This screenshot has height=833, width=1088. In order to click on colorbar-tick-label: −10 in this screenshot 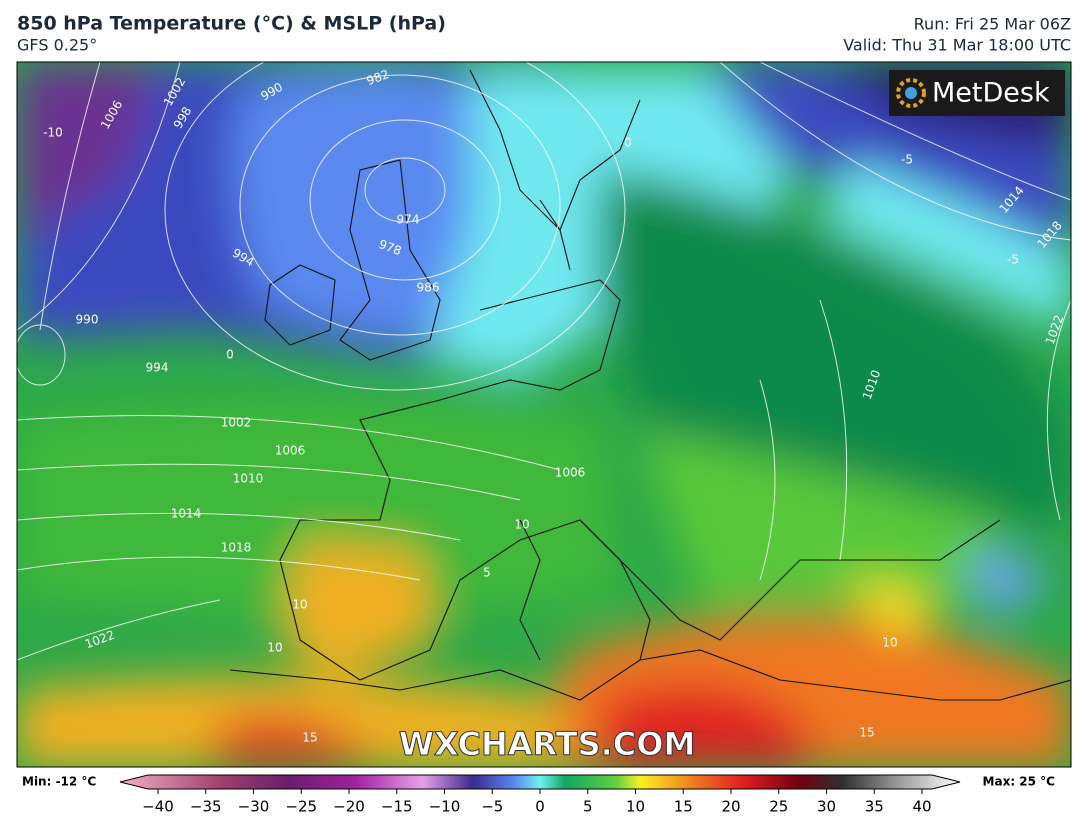, I will do `click(445, 807)`.